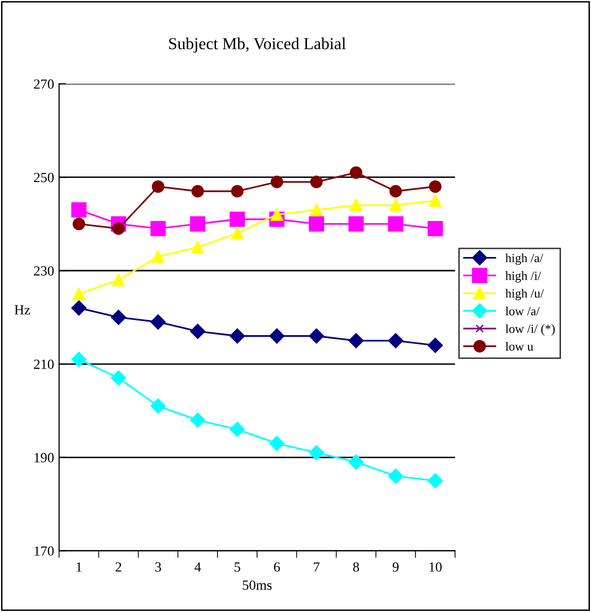  Describe the element at coordinates (158, 567) in the screenshot. I see `x-tick-label: 3` at that location.